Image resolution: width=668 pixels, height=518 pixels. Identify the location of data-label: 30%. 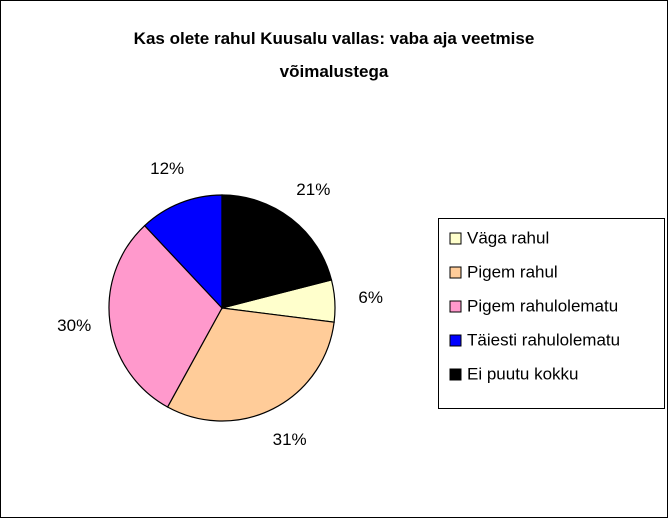
(74, 325).